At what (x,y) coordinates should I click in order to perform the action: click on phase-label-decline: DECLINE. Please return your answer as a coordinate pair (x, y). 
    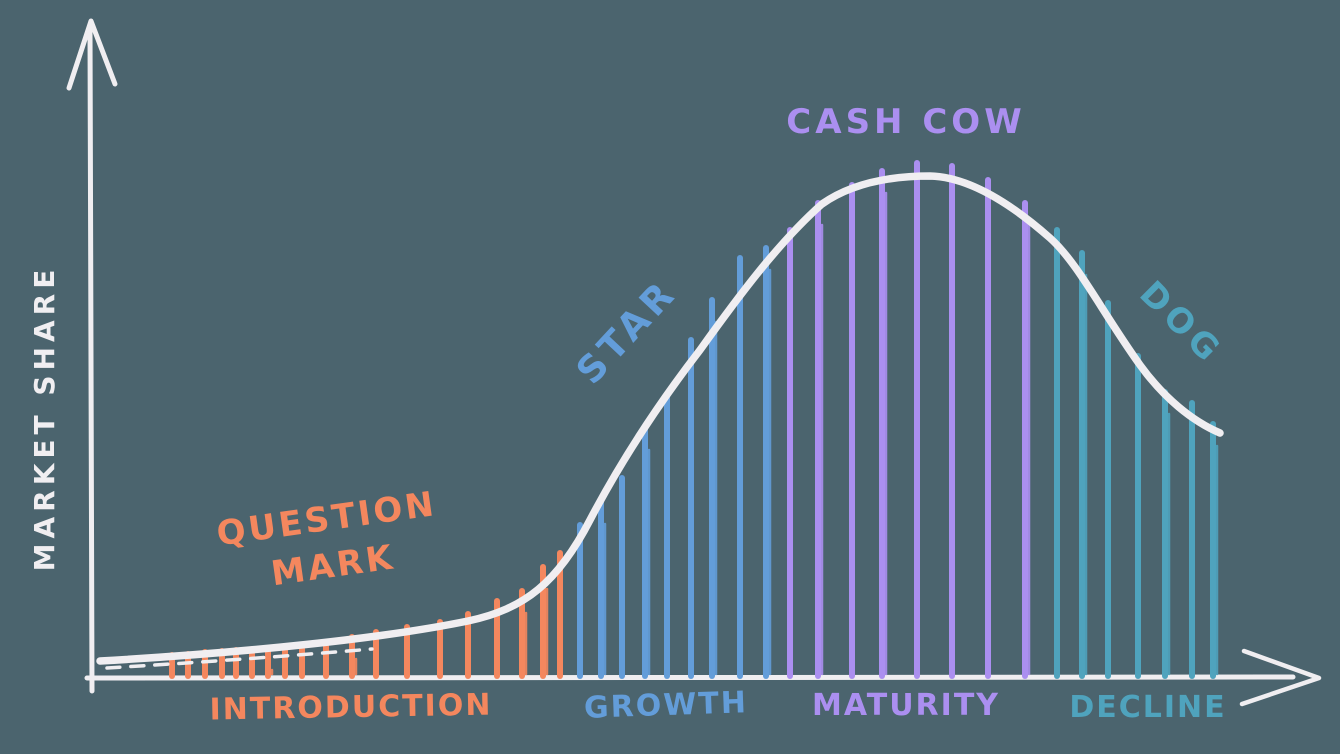
    Looking at the image, I should click on (1148, 707).